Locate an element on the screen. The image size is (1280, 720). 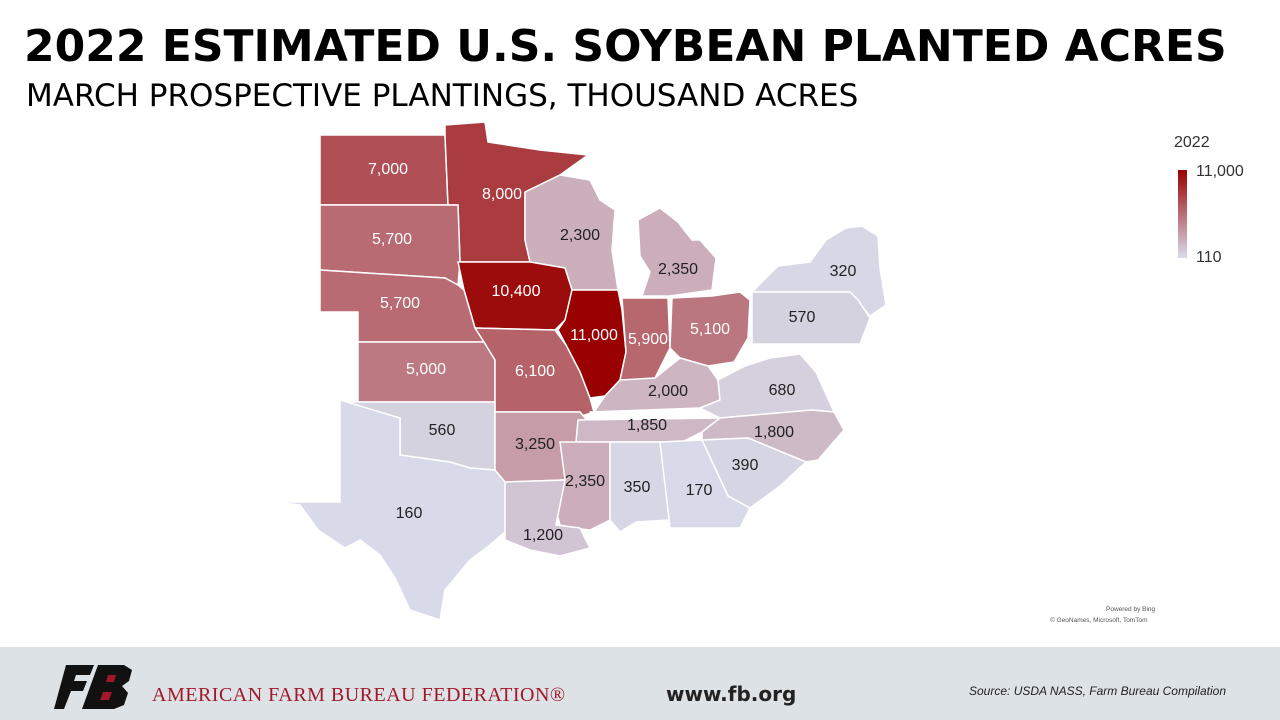
state-value-label-al: 350 is located at coordinates (637, 487).